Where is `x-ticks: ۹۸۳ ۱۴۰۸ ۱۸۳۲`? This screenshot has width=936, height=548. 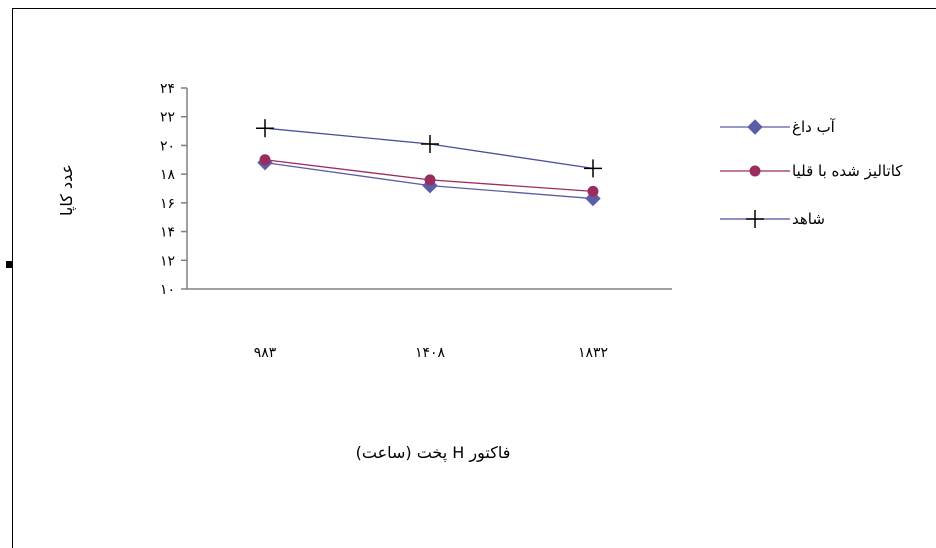
x-ticks: ۹۸۳ ۱۴۰۸ ۱۸۳۲ is located at coordinates (431, 353).